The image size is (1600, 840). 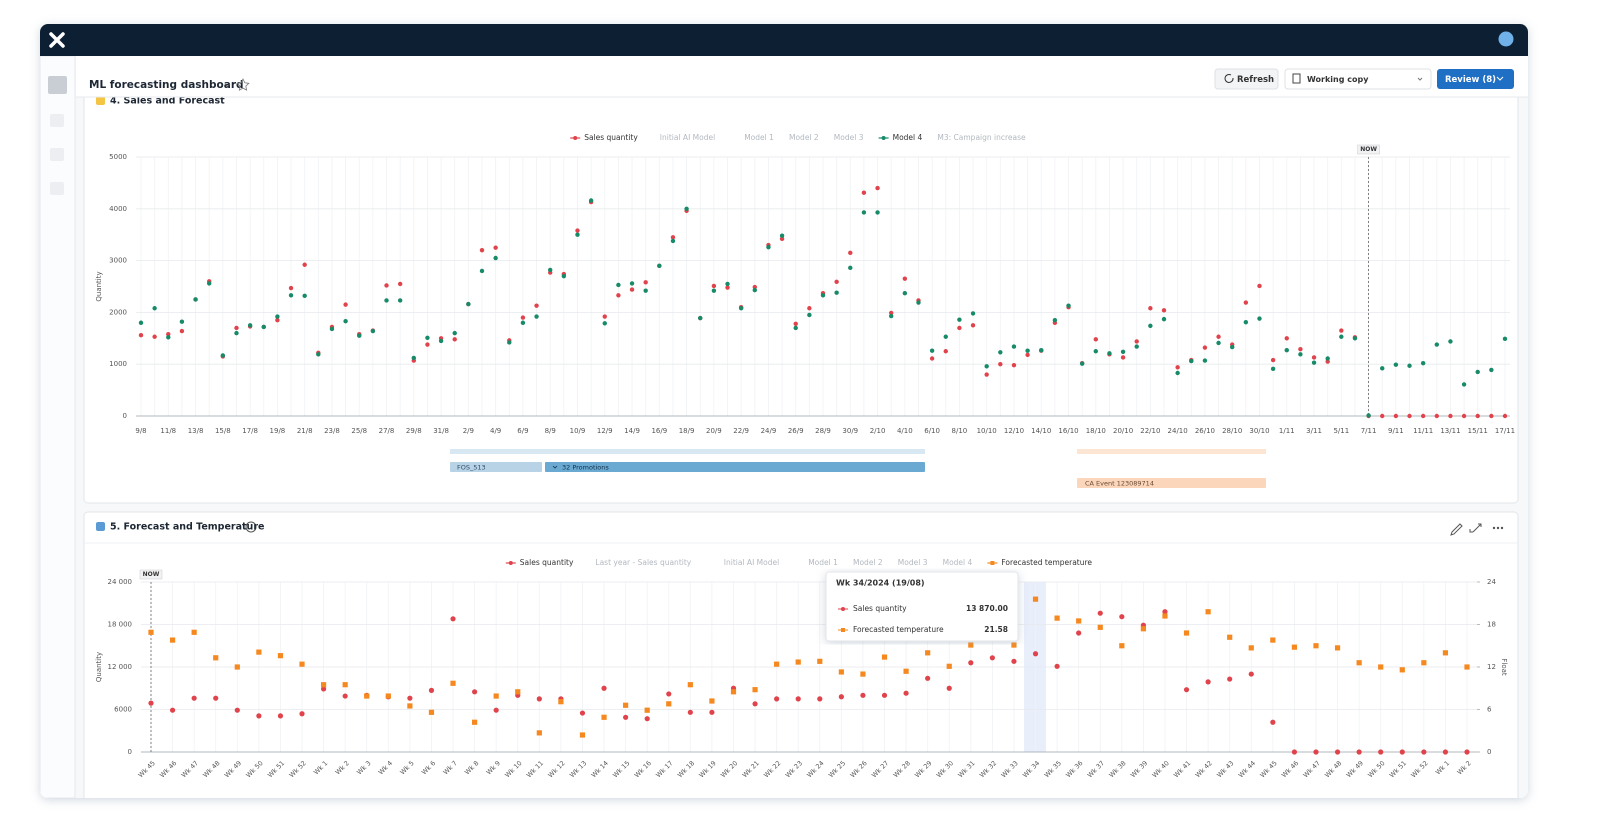 What do you see at coordinates (1506, 39) in the screenshot?
I see `avatar` at bounding box center [1506, 39].